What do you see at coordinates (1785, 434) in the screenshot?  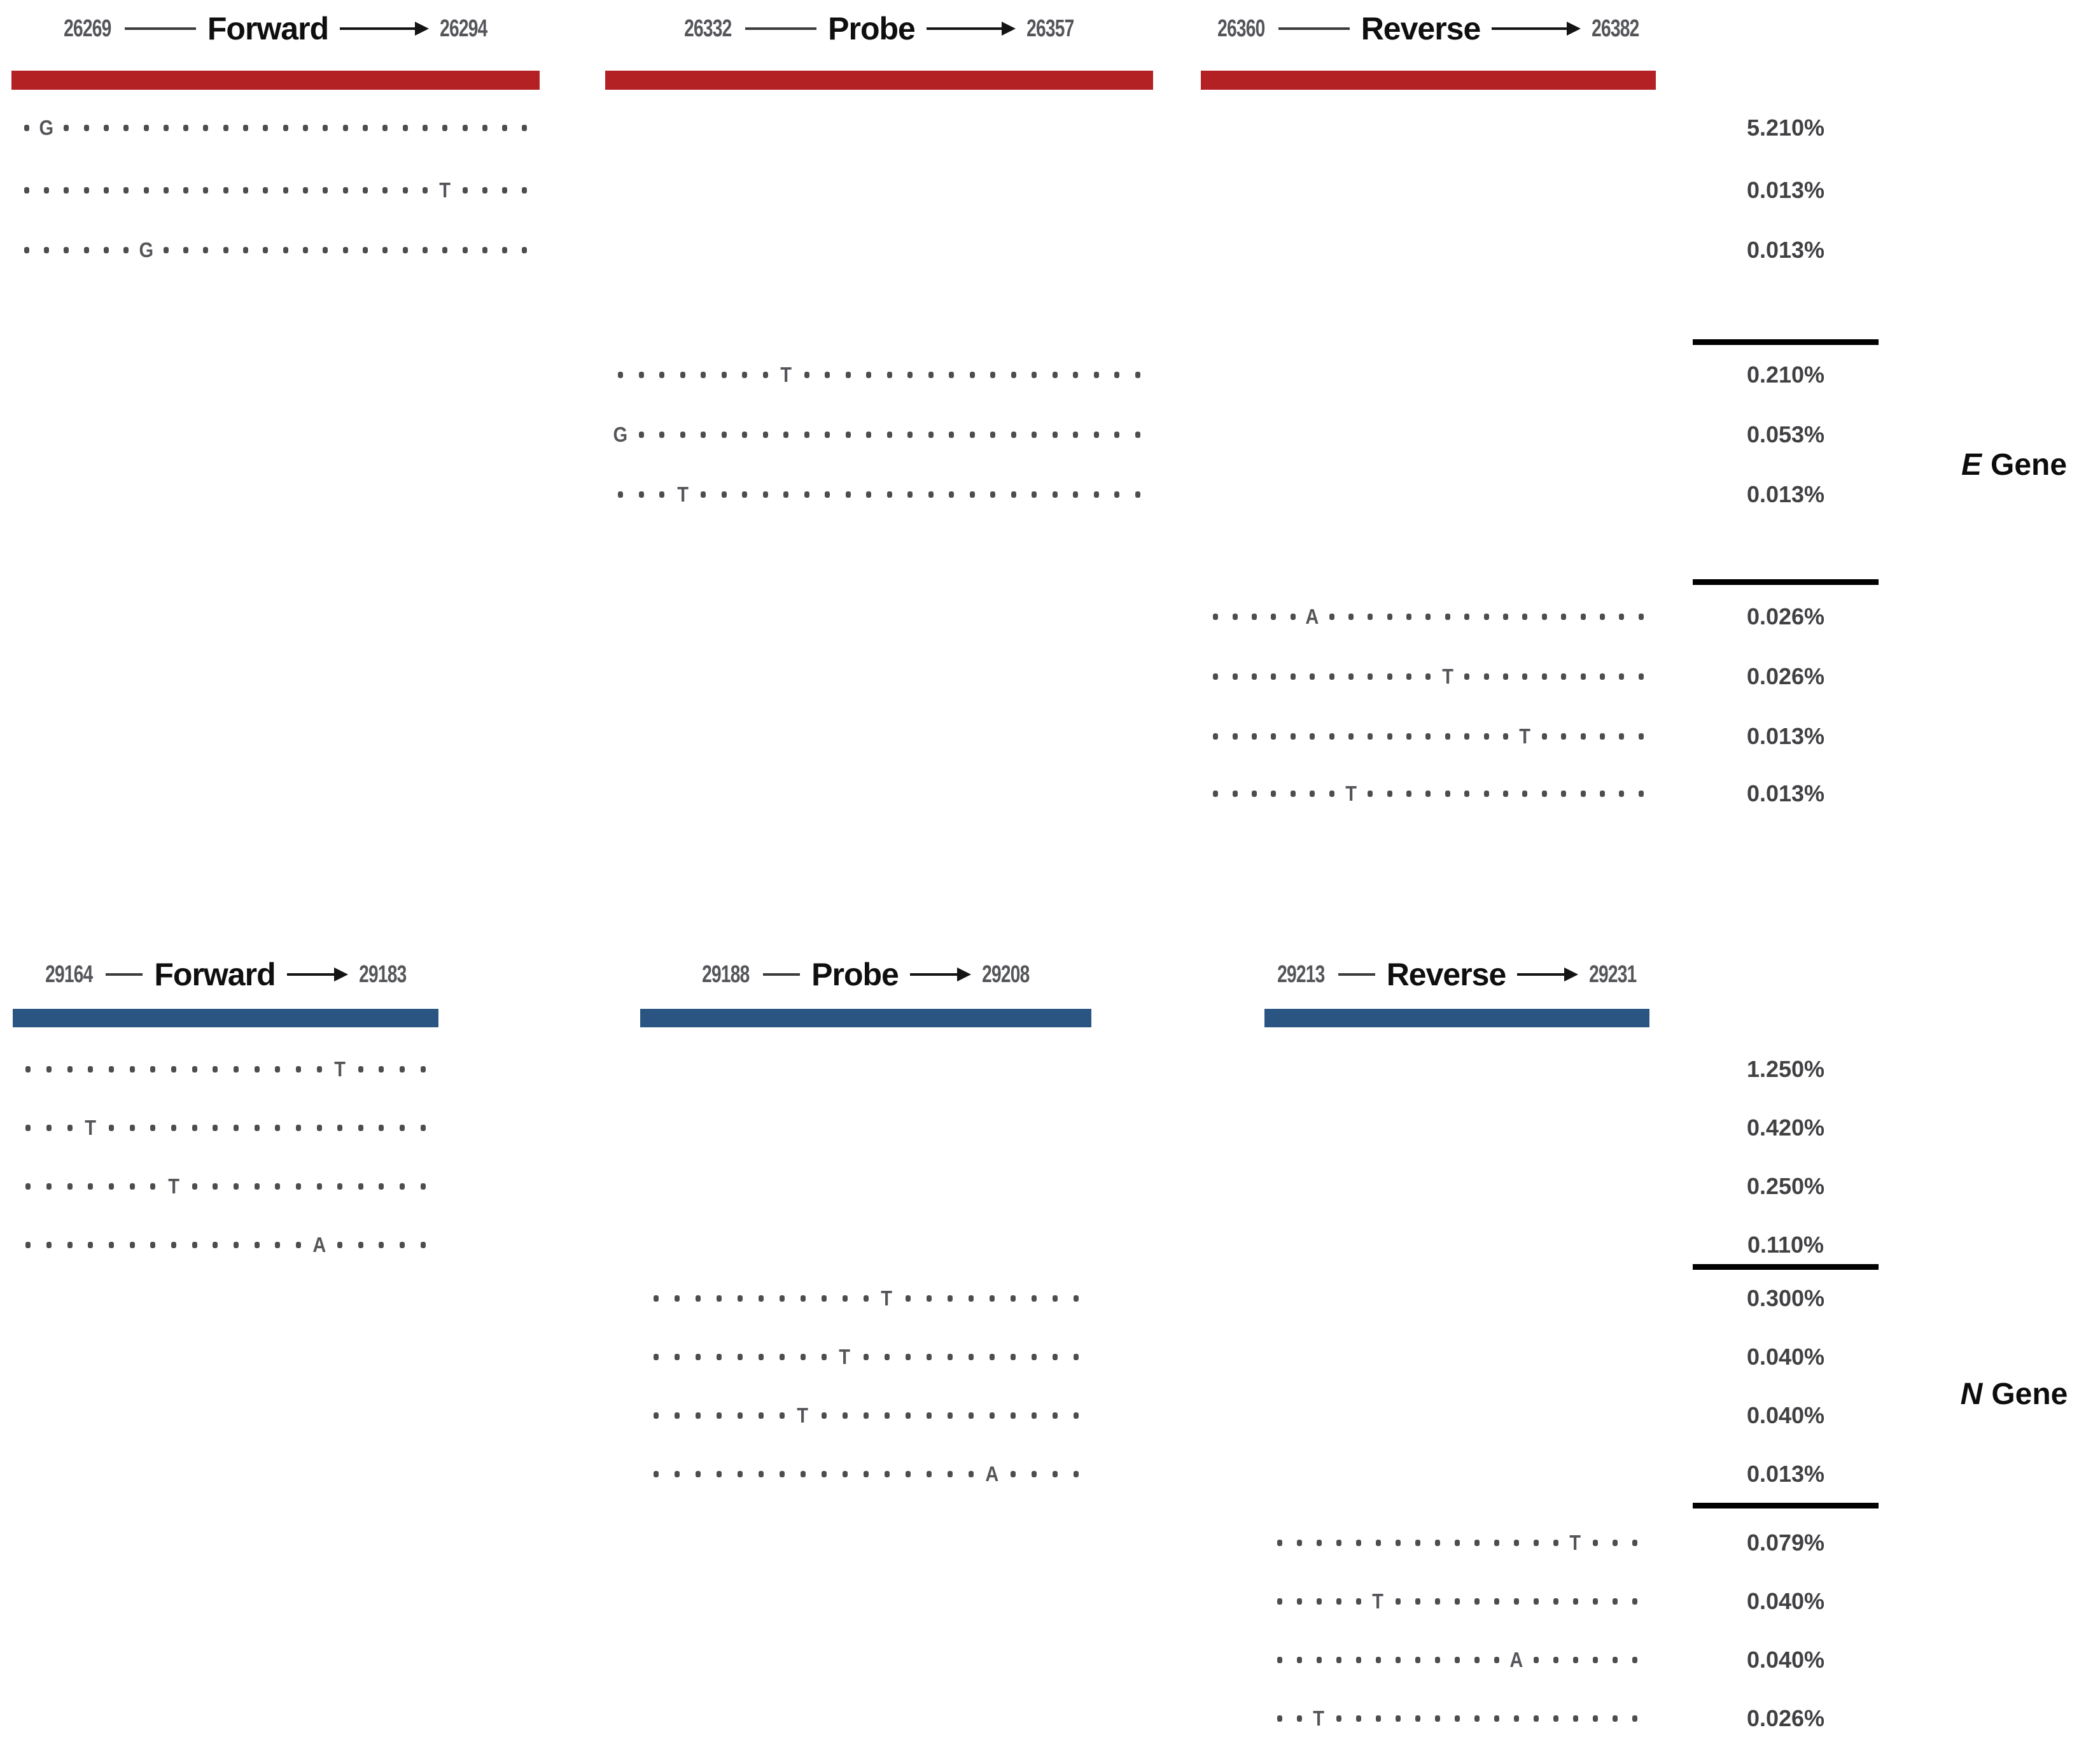 I see `frequency-value: 0.053%` at bounding box center [1785, 434].